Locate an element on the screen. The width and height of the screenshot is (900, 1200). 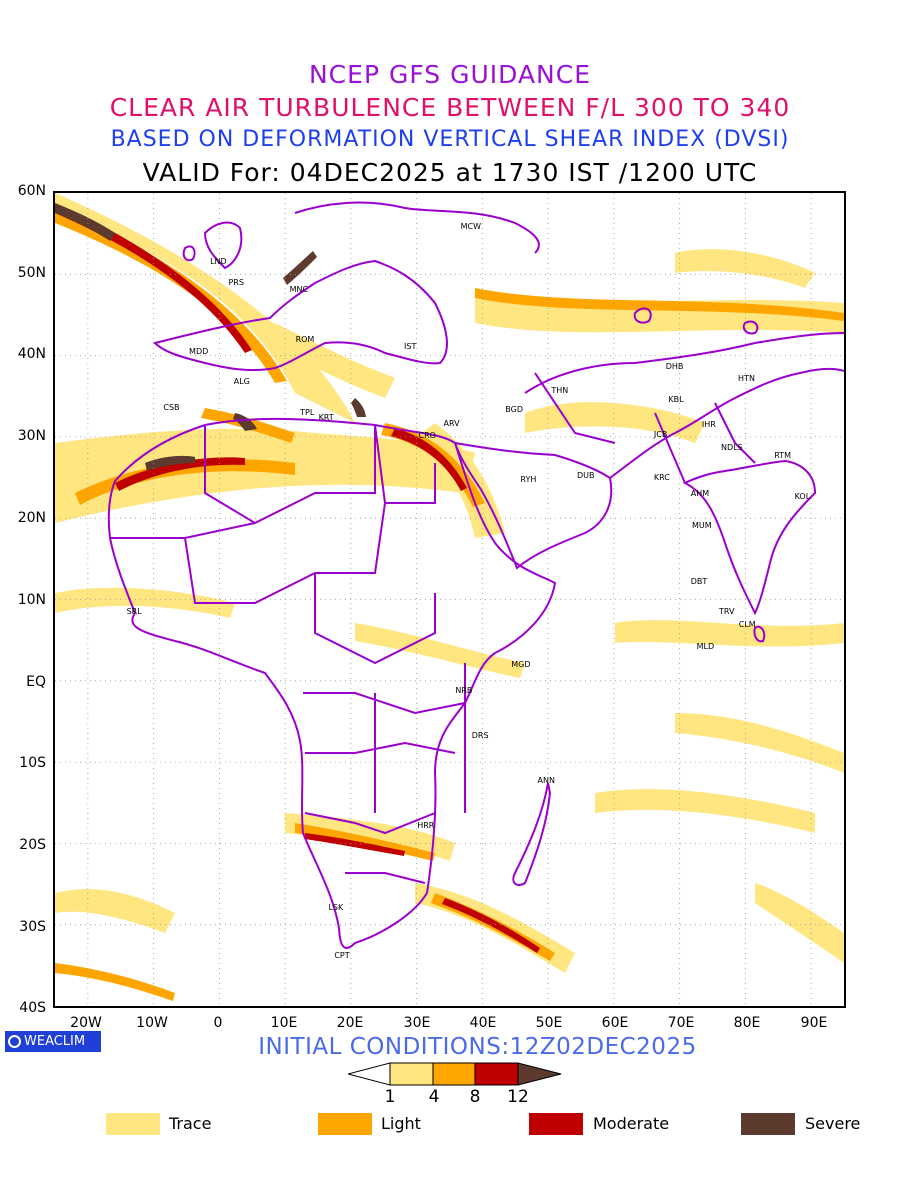
station-label-drs: DRS is located at coordinates (480, 736).